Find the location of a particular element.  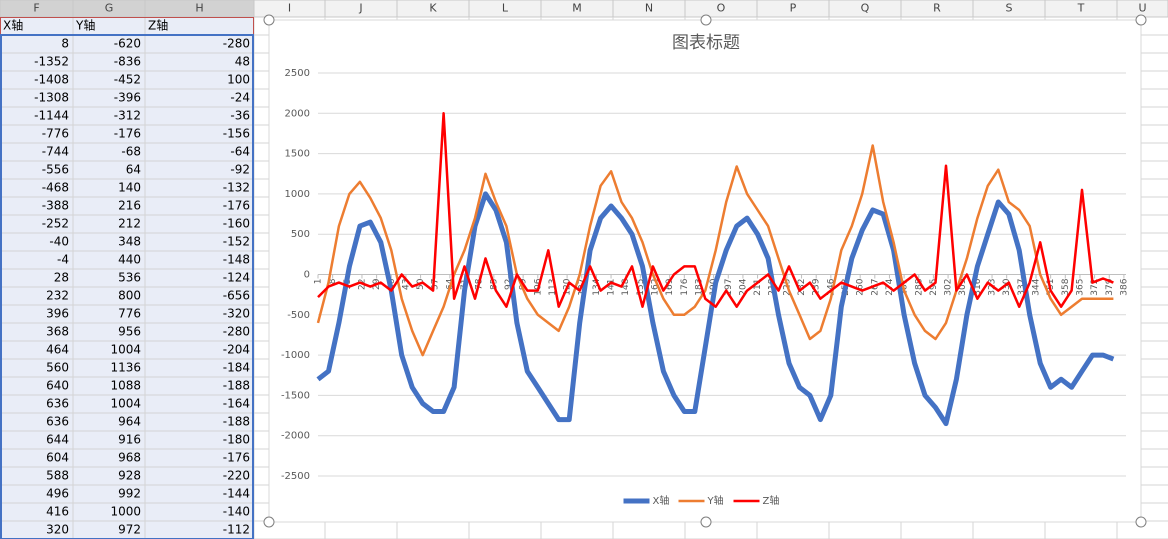

cell: -468 is located at coordinates (55, 188).